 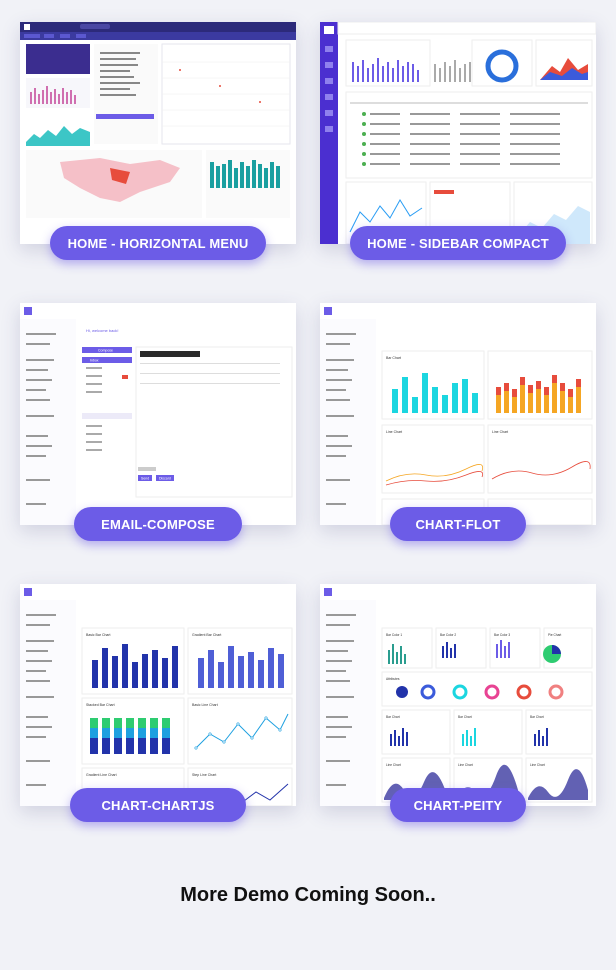 What do you see at coordinates (448, 635) in the screenshot?
I see `peity-title-1: Bar Color 2` at bounding box center [448, 635].